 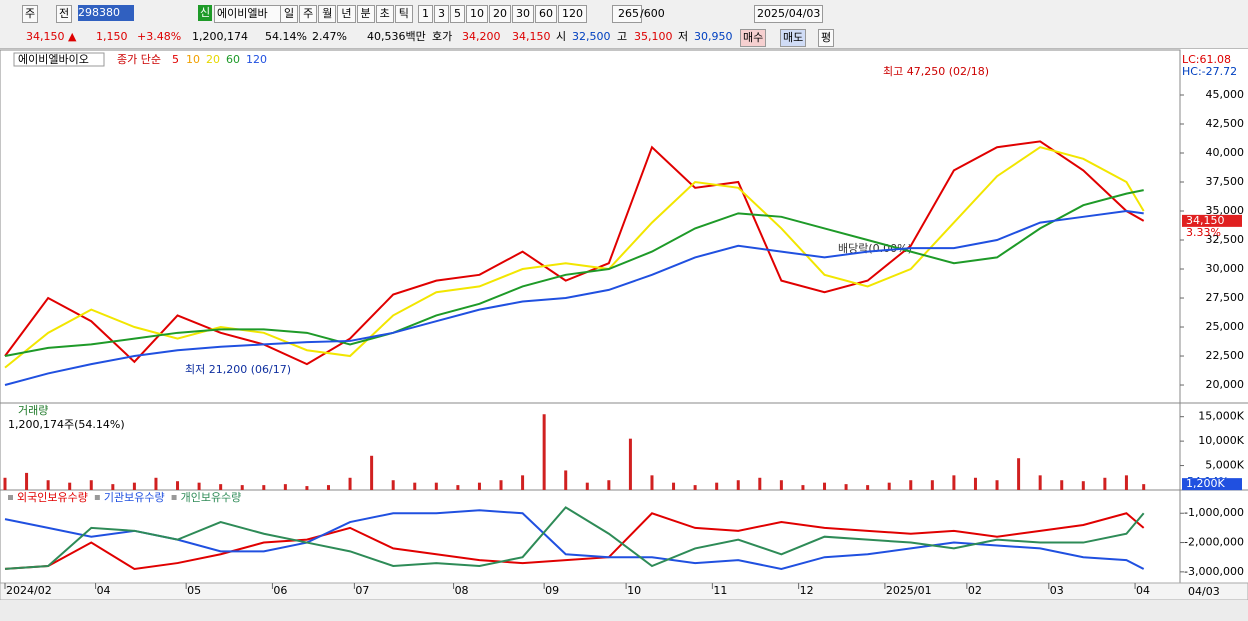 What do you see at coordinates (546, 14) in the screenshot?
I see `interval-button: 60` at bounding box center [546, 14].